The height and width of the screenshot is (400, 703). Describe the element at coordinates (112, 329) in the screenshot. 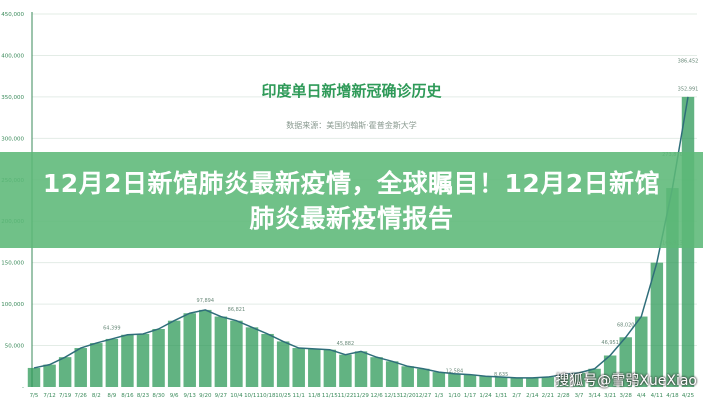

I see `data-label: 64,399` at that location.